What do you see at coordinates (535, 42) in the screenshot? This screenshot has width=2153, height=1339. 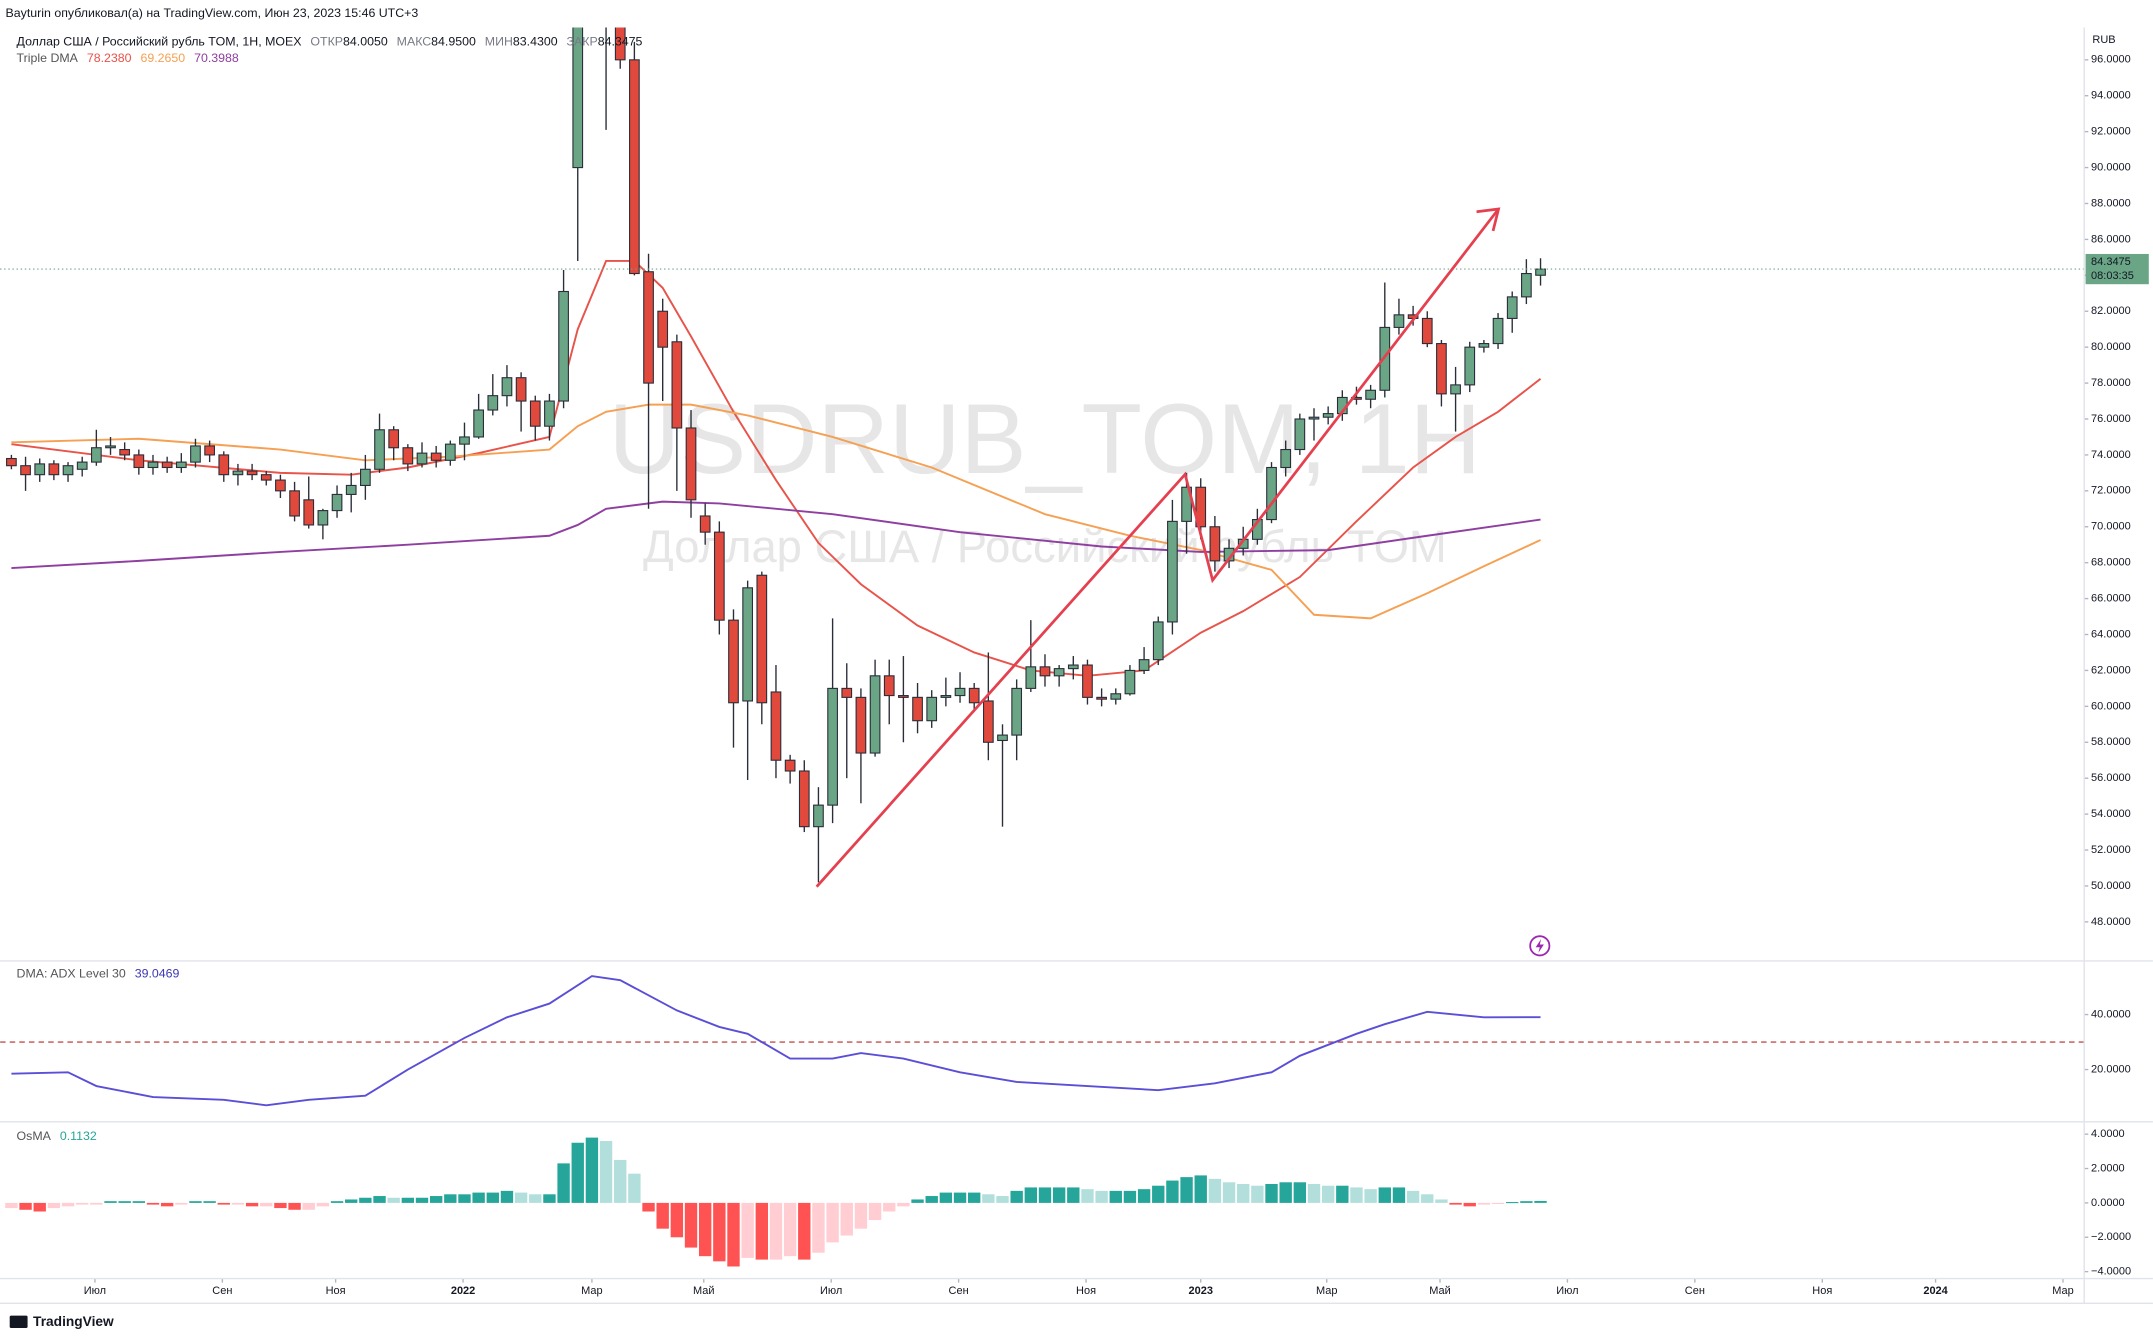 I see `ohlc-value: 83.4300` at bounding box center [535, 42].